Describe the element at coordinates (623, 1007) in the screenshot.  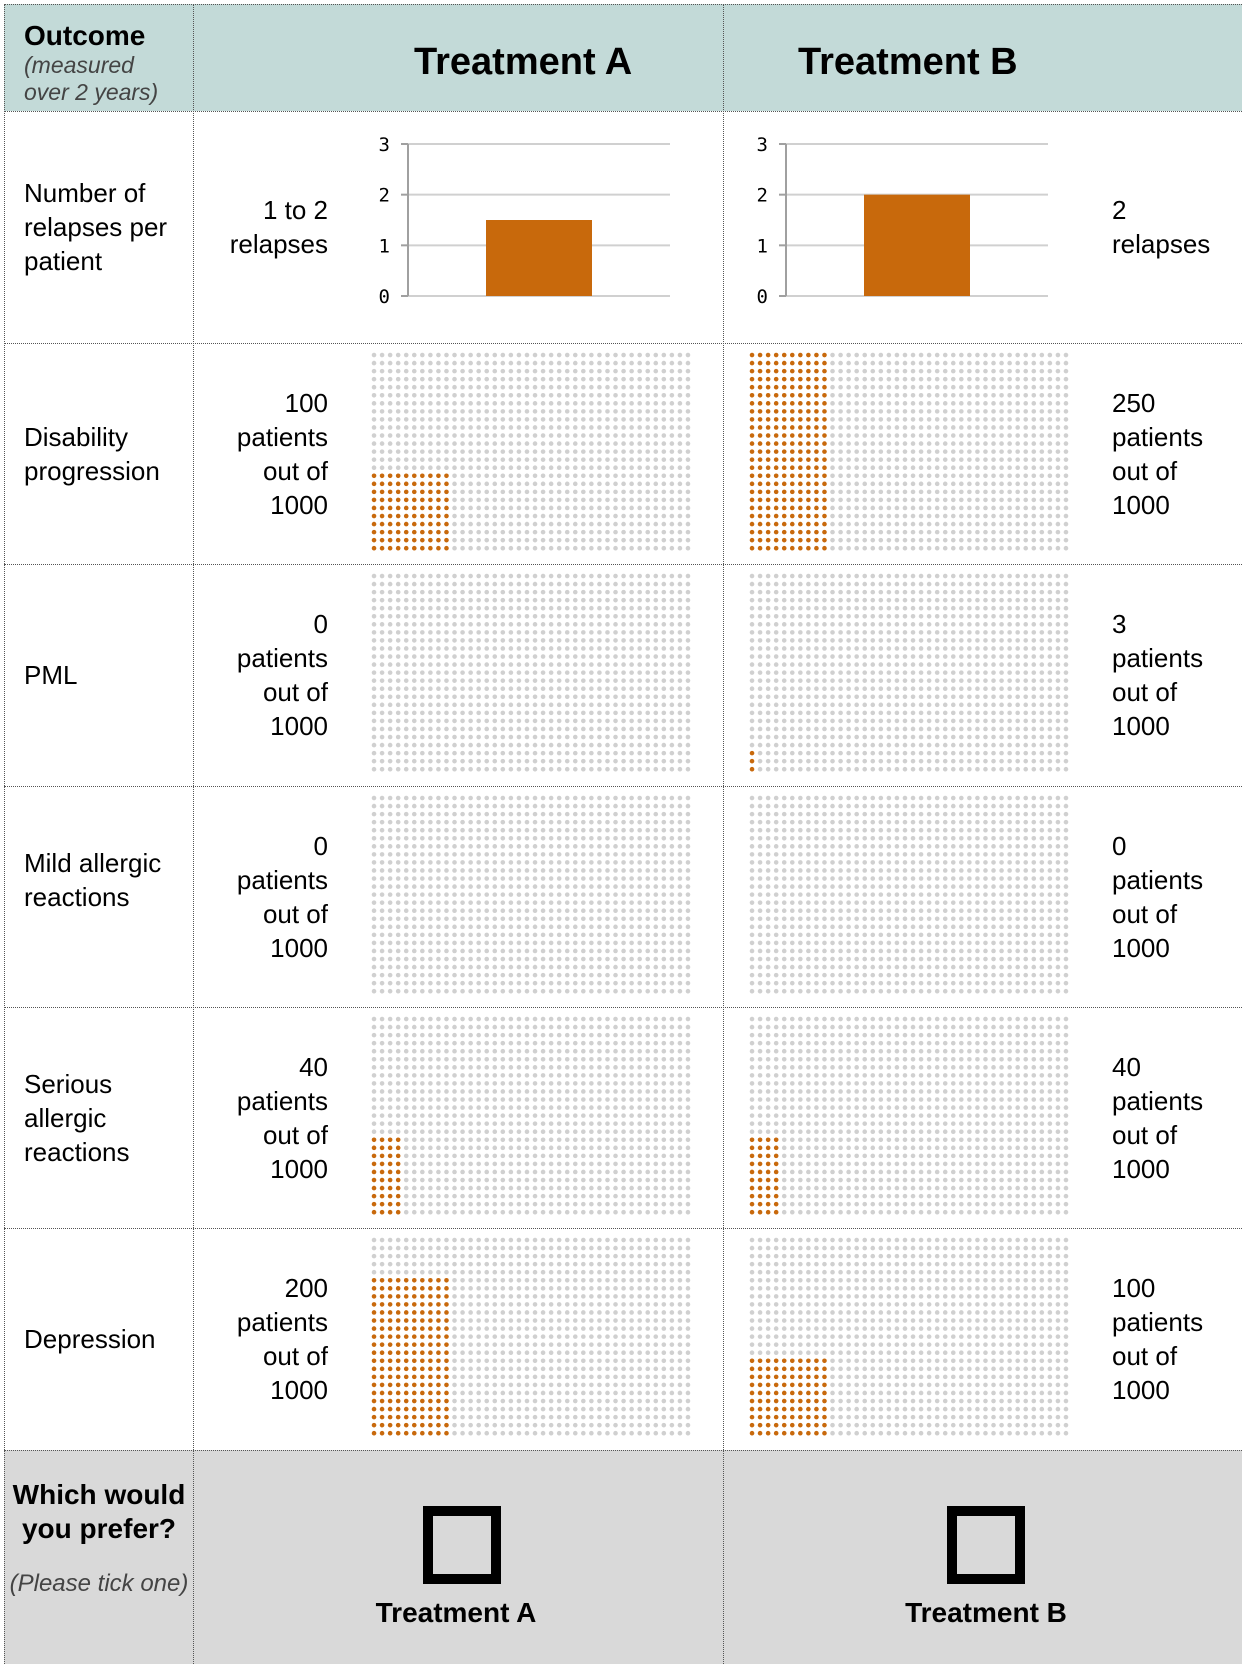
I see `row-divider` at that location.